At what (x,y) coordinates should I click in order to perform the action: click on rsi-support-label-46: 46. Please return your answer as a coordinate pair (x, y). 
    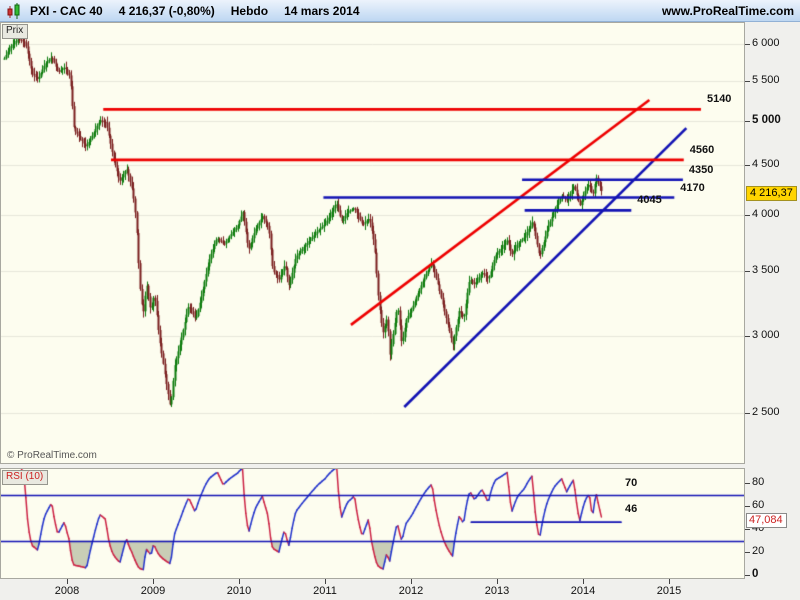
    Looking at the image, I should click on (631, 509).